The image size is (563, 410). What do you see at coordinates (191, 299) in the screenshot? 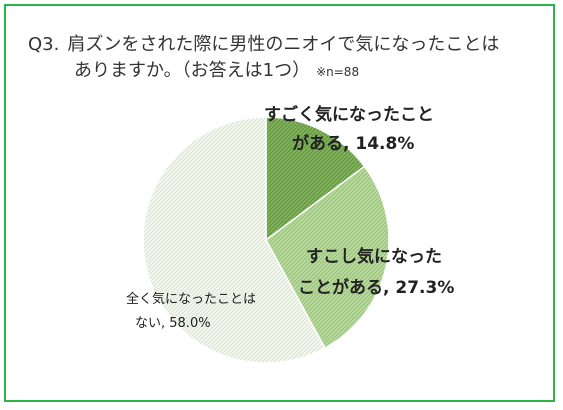
I see `slice-label-line1: 全く気になったことは` at bounding box center [191, 299].